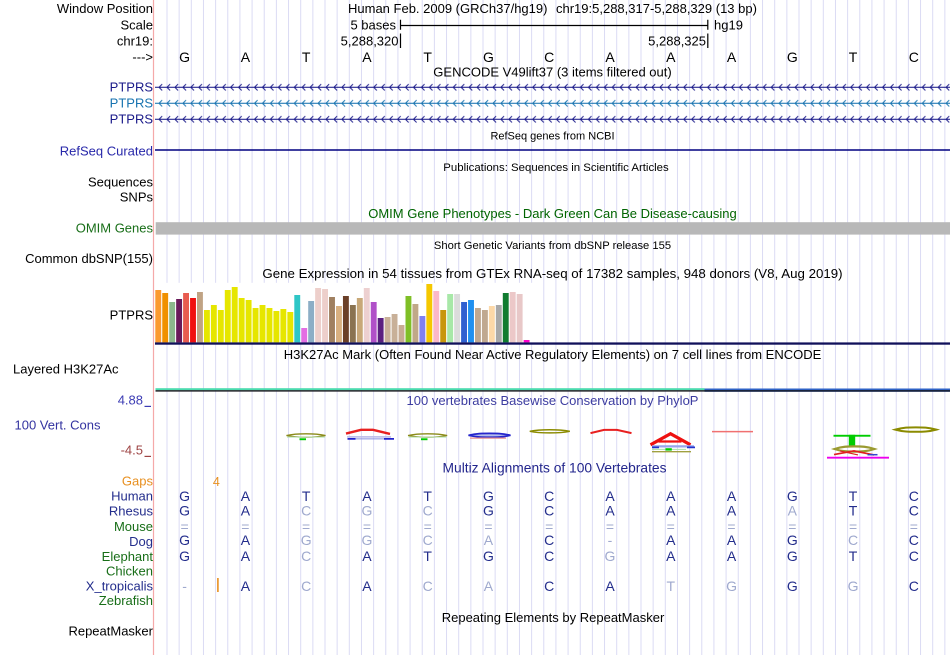  I want to click on svg-text: Human Feb. 2009 (GRCh37/hg19), so click(447, 8).